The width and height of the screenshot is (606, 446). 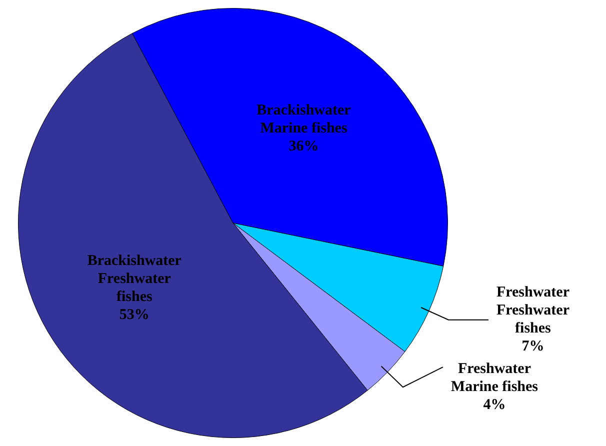 I want to click on slice-label: Brackishwater Marine fishes, so click(x=304, y=119).